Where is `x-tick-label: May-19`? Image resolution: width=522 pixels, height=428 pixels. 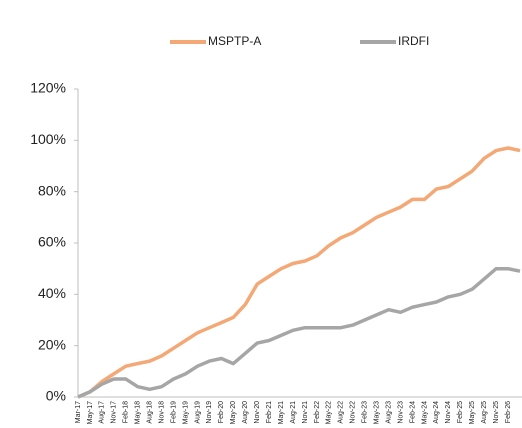
x-tick-label: May-19 is located at coordinates (185, 412).